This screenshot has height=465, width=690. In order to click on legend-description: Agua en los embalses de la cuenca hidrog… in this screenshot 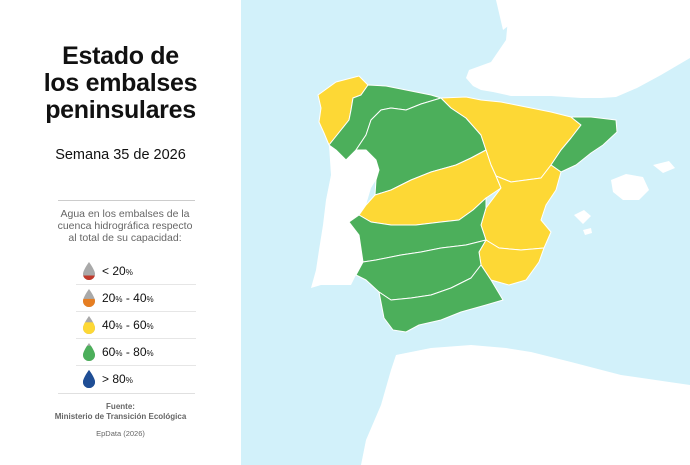, I will do `click(125, 226)`.